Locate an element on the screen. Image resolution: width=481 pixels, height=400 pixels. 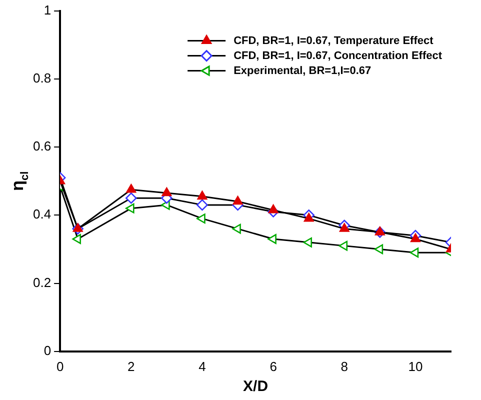
x-tick-label: 0 is located at coordinates (60, 366).